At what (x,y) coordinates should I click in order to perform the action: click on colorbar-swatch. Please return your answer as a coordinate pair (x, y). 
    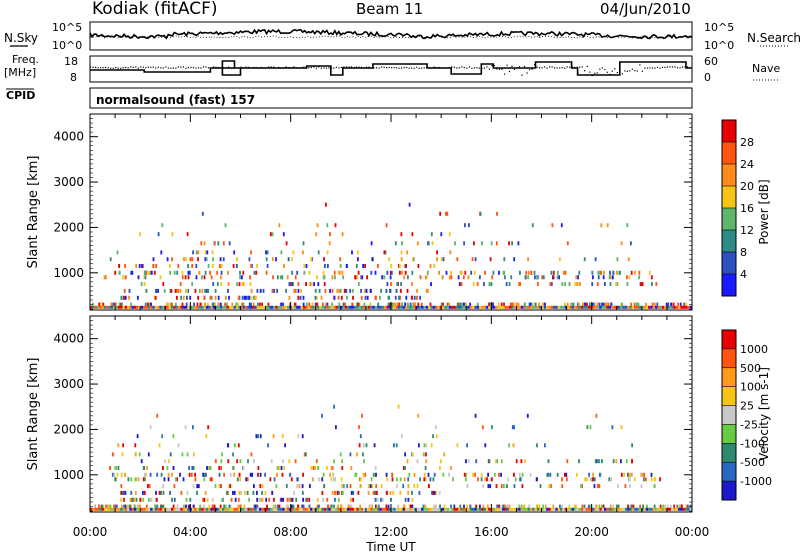
    Looking at the image, I should click on (729, 175).